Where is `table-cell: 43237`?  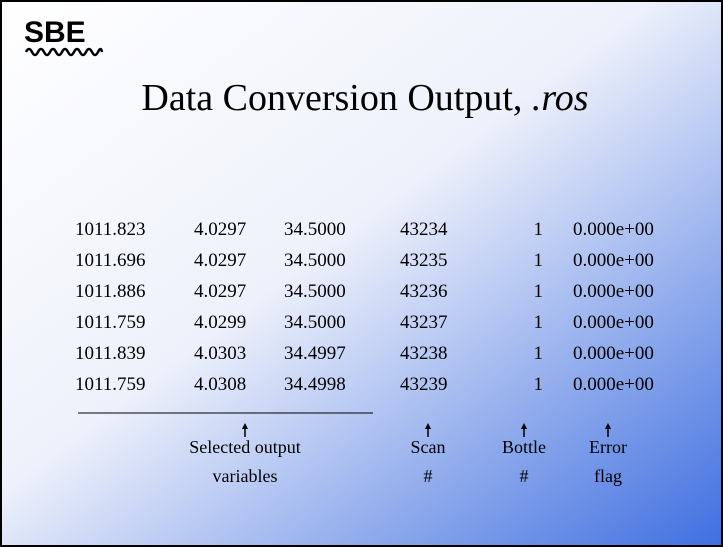 table-cell: 43237 is located at coordinates (424, 322).